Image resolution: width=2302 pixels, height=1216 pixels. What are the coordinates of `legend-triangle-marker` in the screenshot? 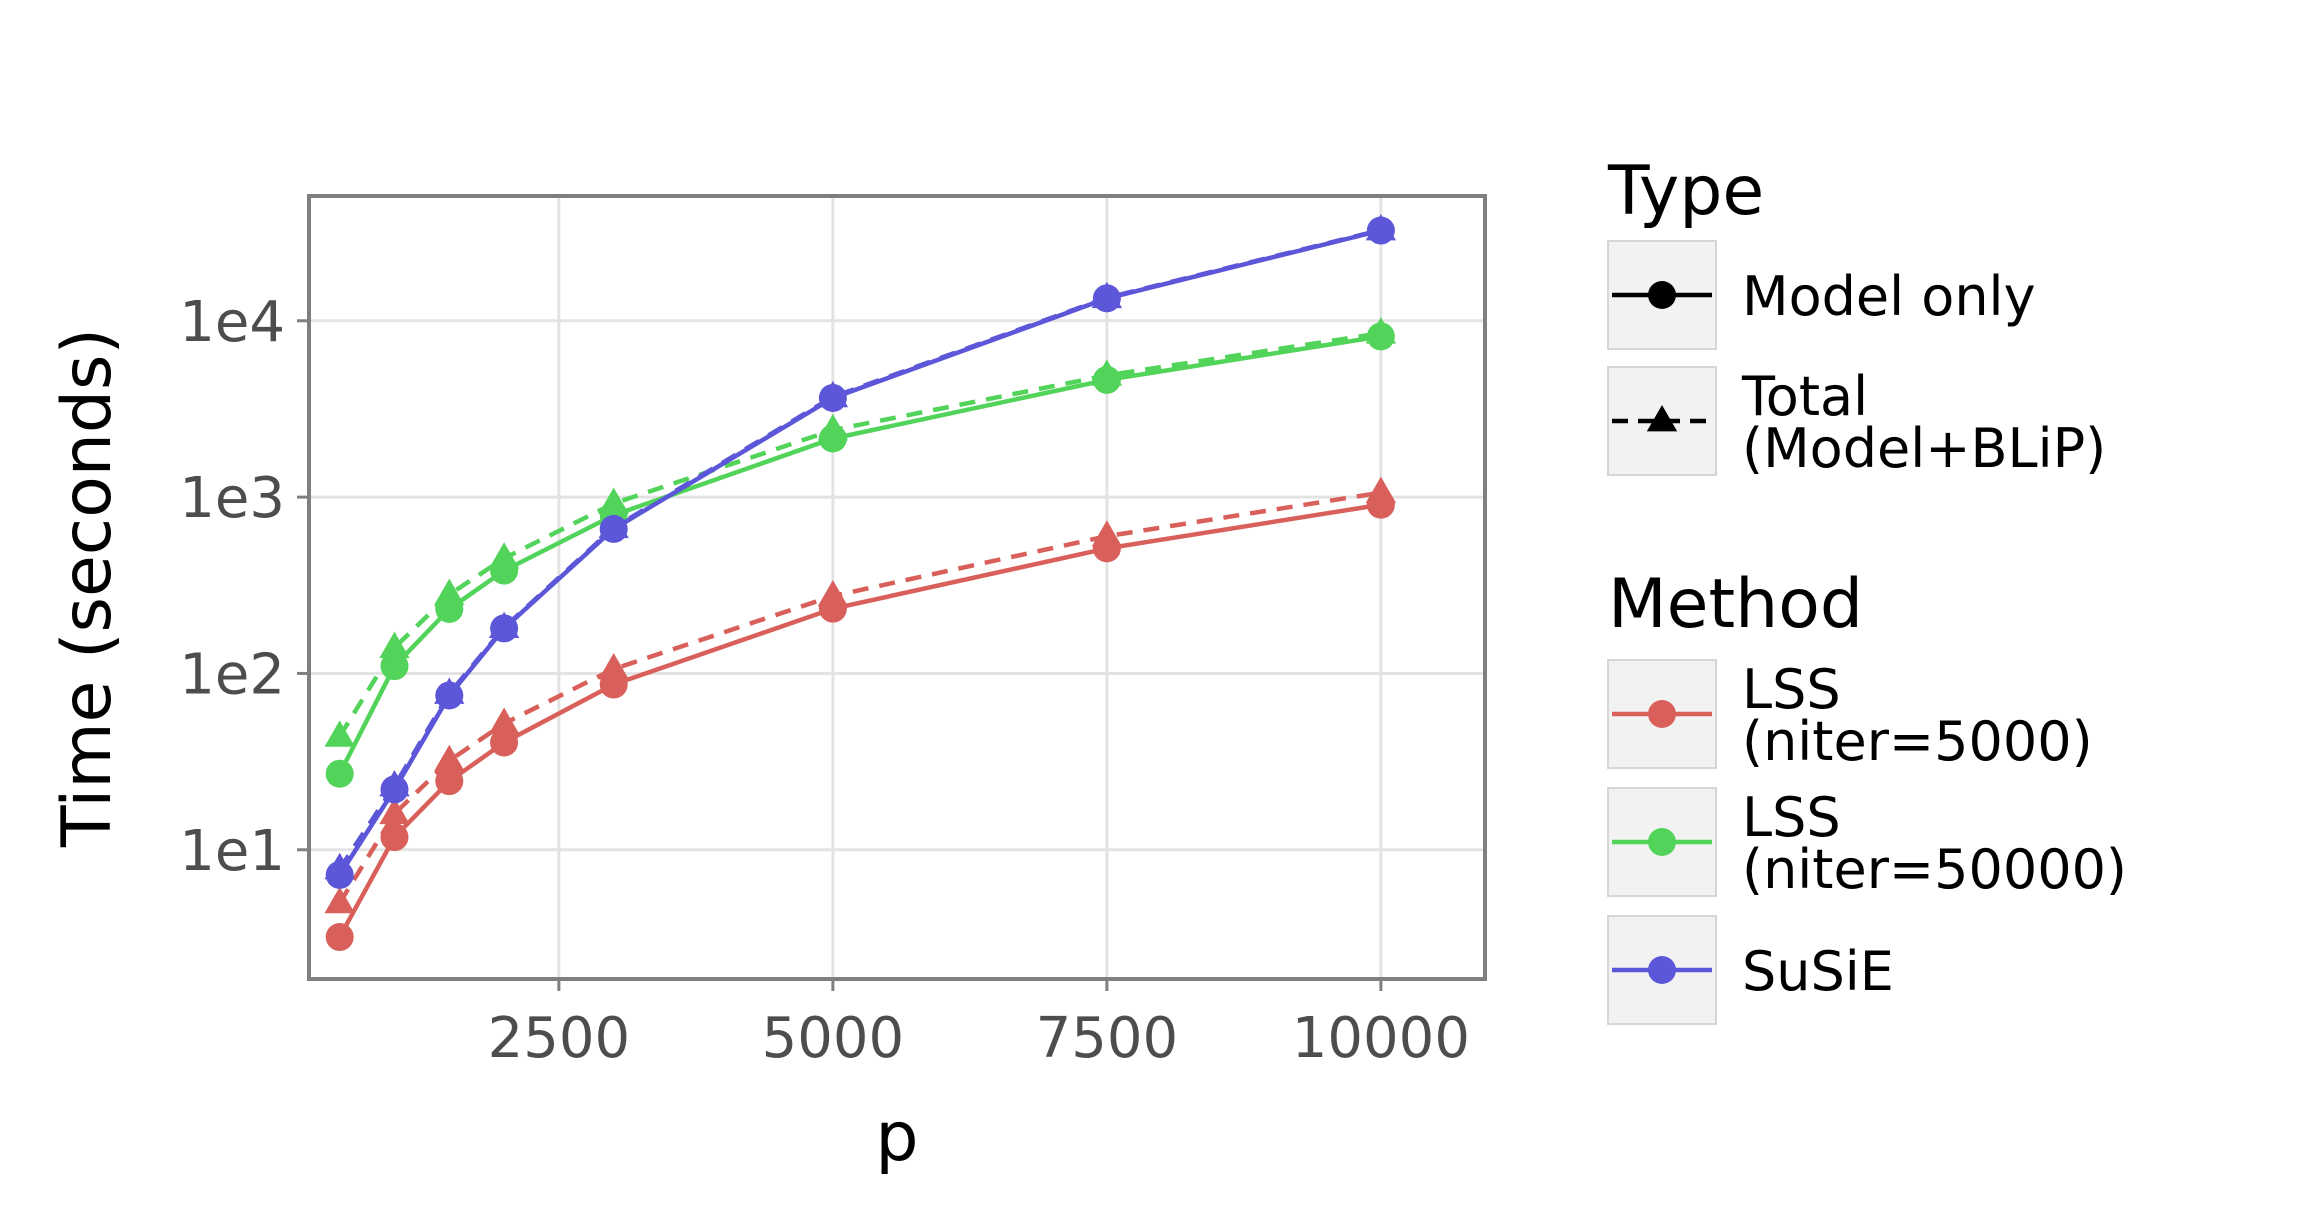 It's located at (1662, 418).